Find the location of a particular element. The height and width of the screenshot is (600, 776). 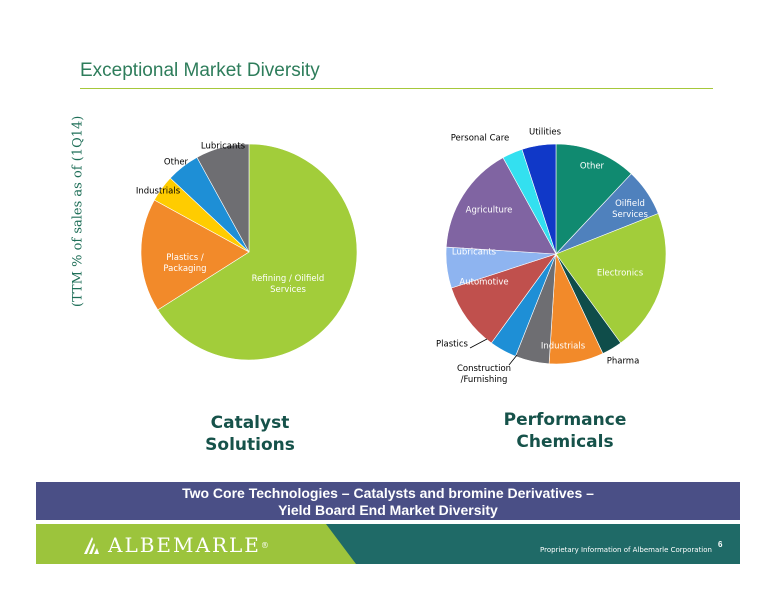

slice-label: Agriculture is located at coordinates (489, 211).